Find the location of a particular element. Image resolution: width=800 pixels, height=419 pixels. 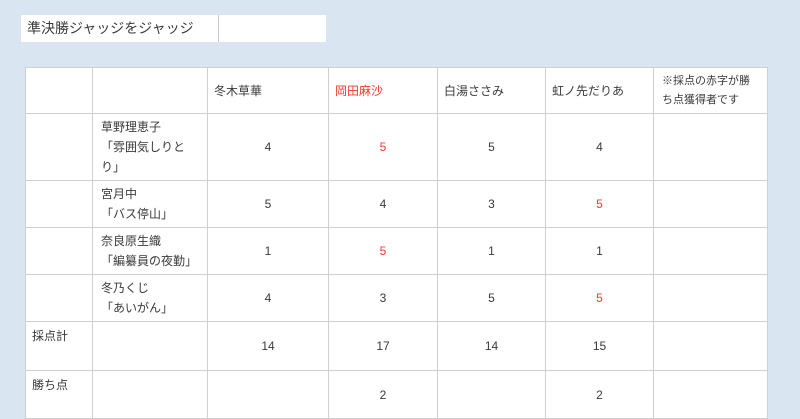

contestant-cell: 奈良原生織「編纂員の夜勤」 is located at coordinates (150, 251).